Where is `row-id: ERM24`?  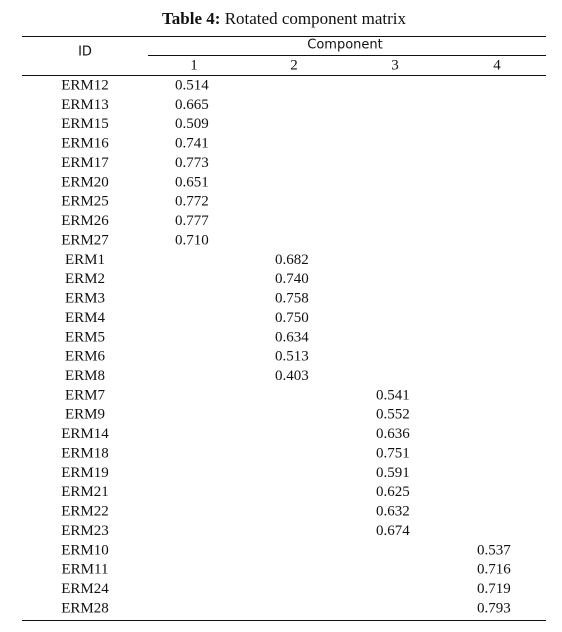
row-id: ERM24 is located at coordinates (85, 589).